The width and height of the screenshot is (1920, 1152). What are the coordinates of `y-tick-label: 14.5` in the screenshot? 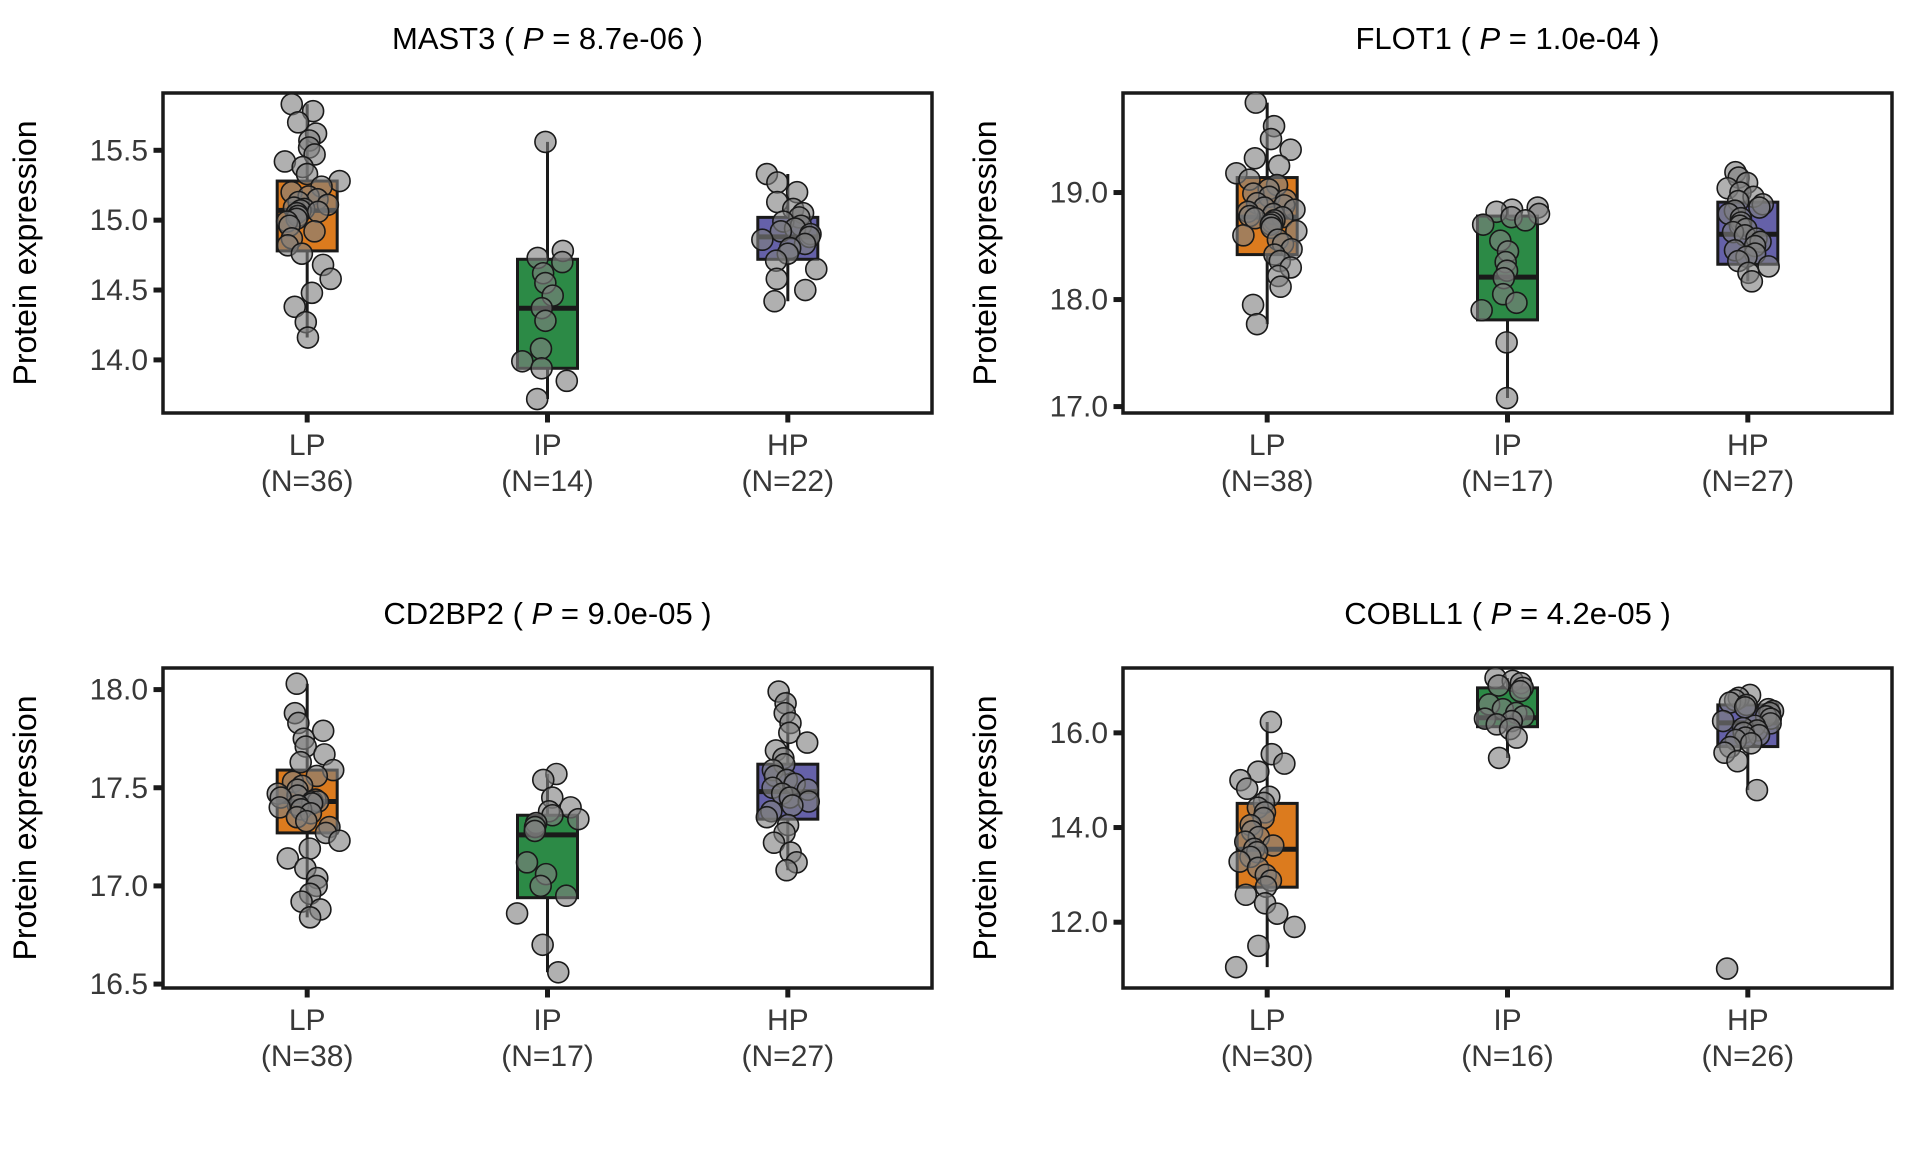 It's located at (119, 290).